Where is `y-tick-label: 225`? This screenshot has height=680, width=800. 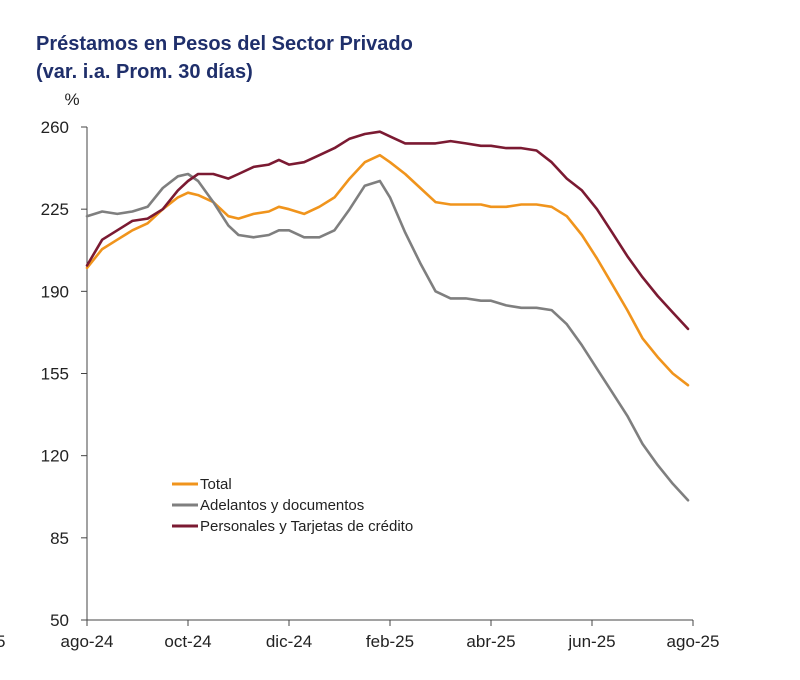 y-tick-label: 225 is located at coordinates (55, 209).